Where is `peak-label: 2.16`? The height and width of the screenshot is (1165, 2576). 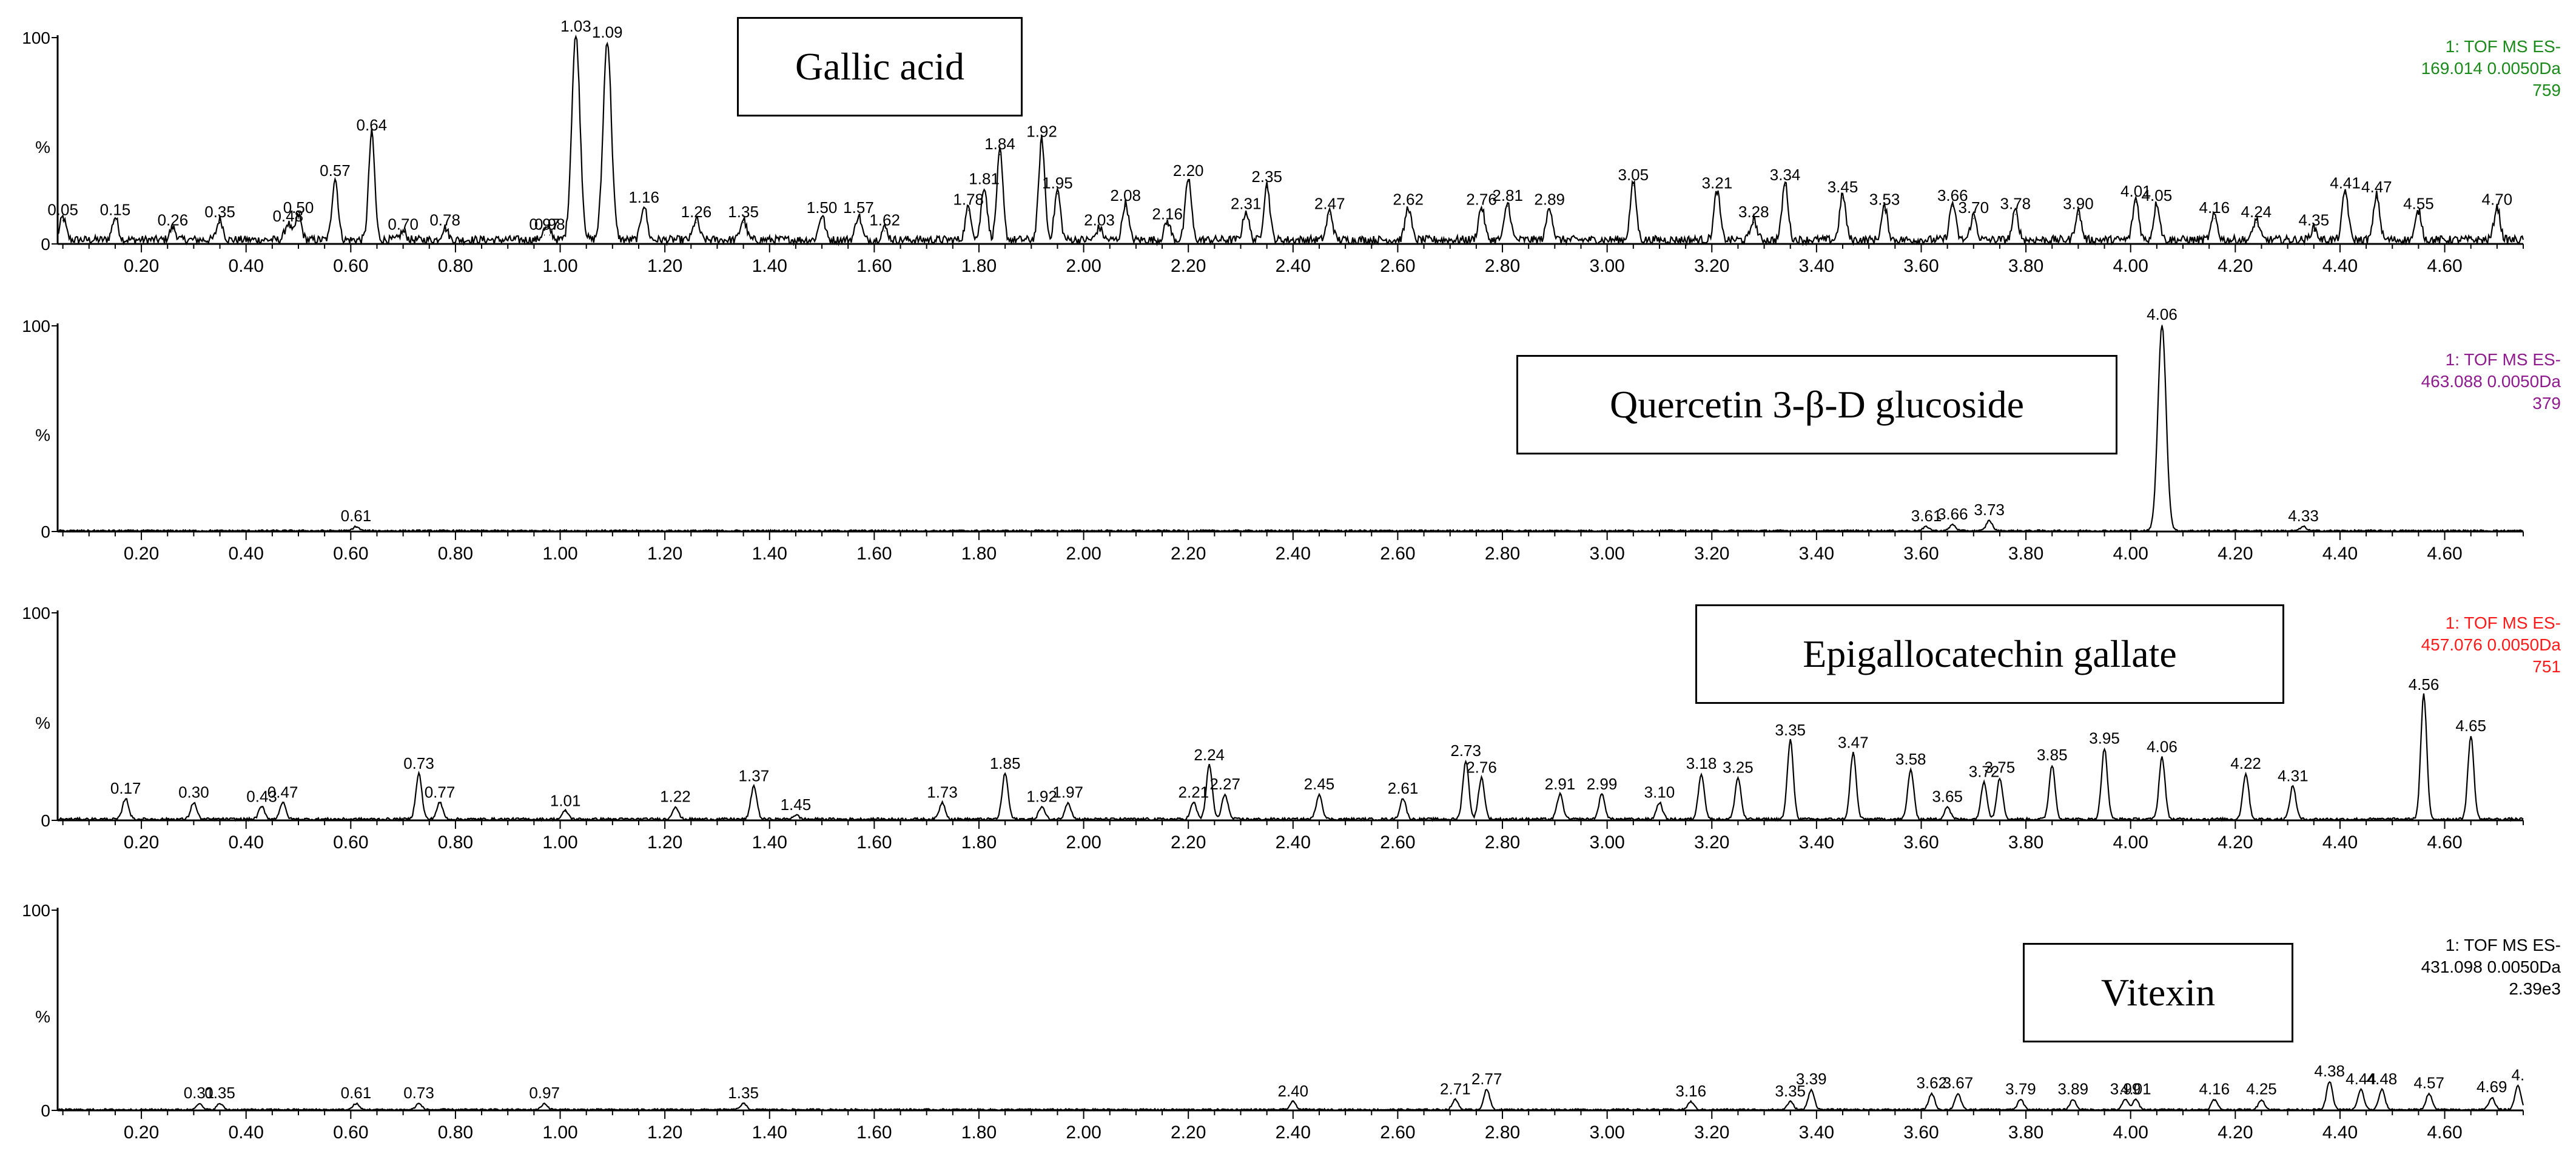
peak-label: 2.16 is located at coordinates (1167, 214).